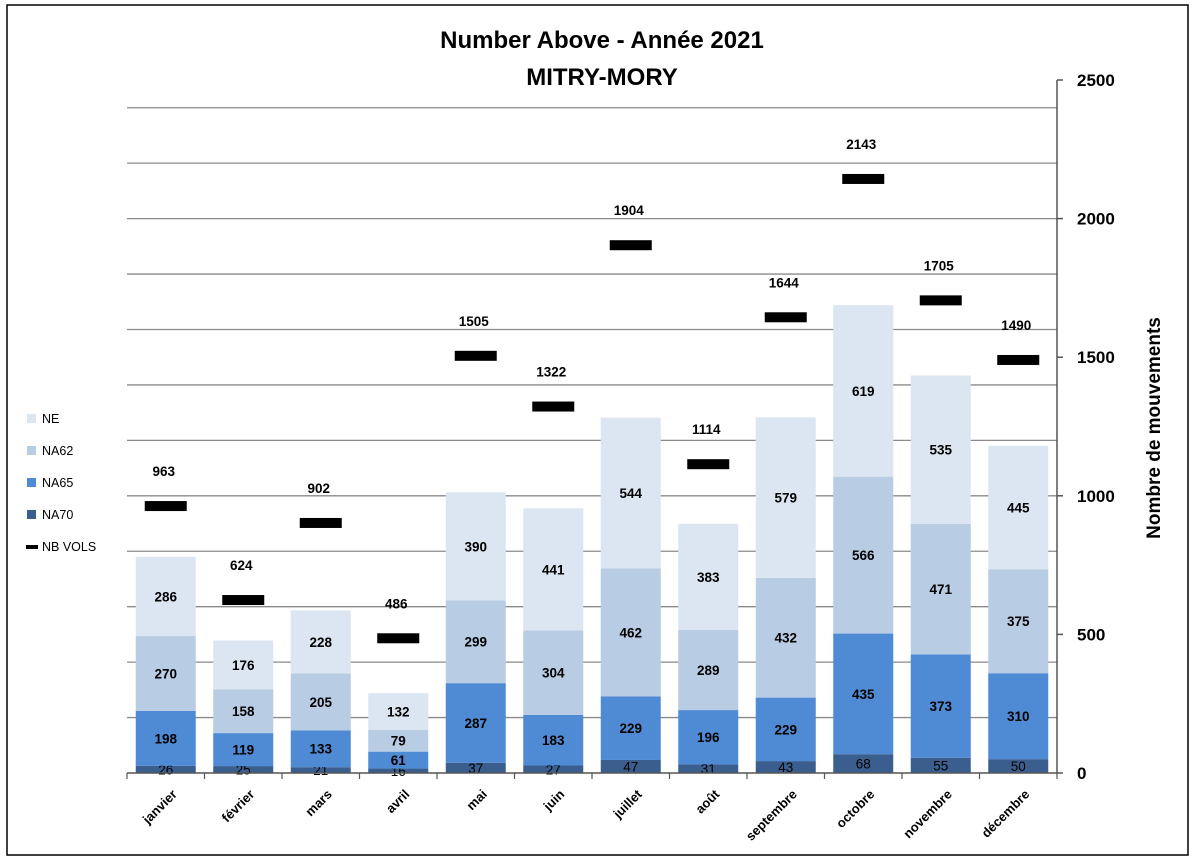 The image size is (1194, 857). Describe the element at coordinates (57, 515) in the screenshot. I see `legend-label: NA70` at that location.